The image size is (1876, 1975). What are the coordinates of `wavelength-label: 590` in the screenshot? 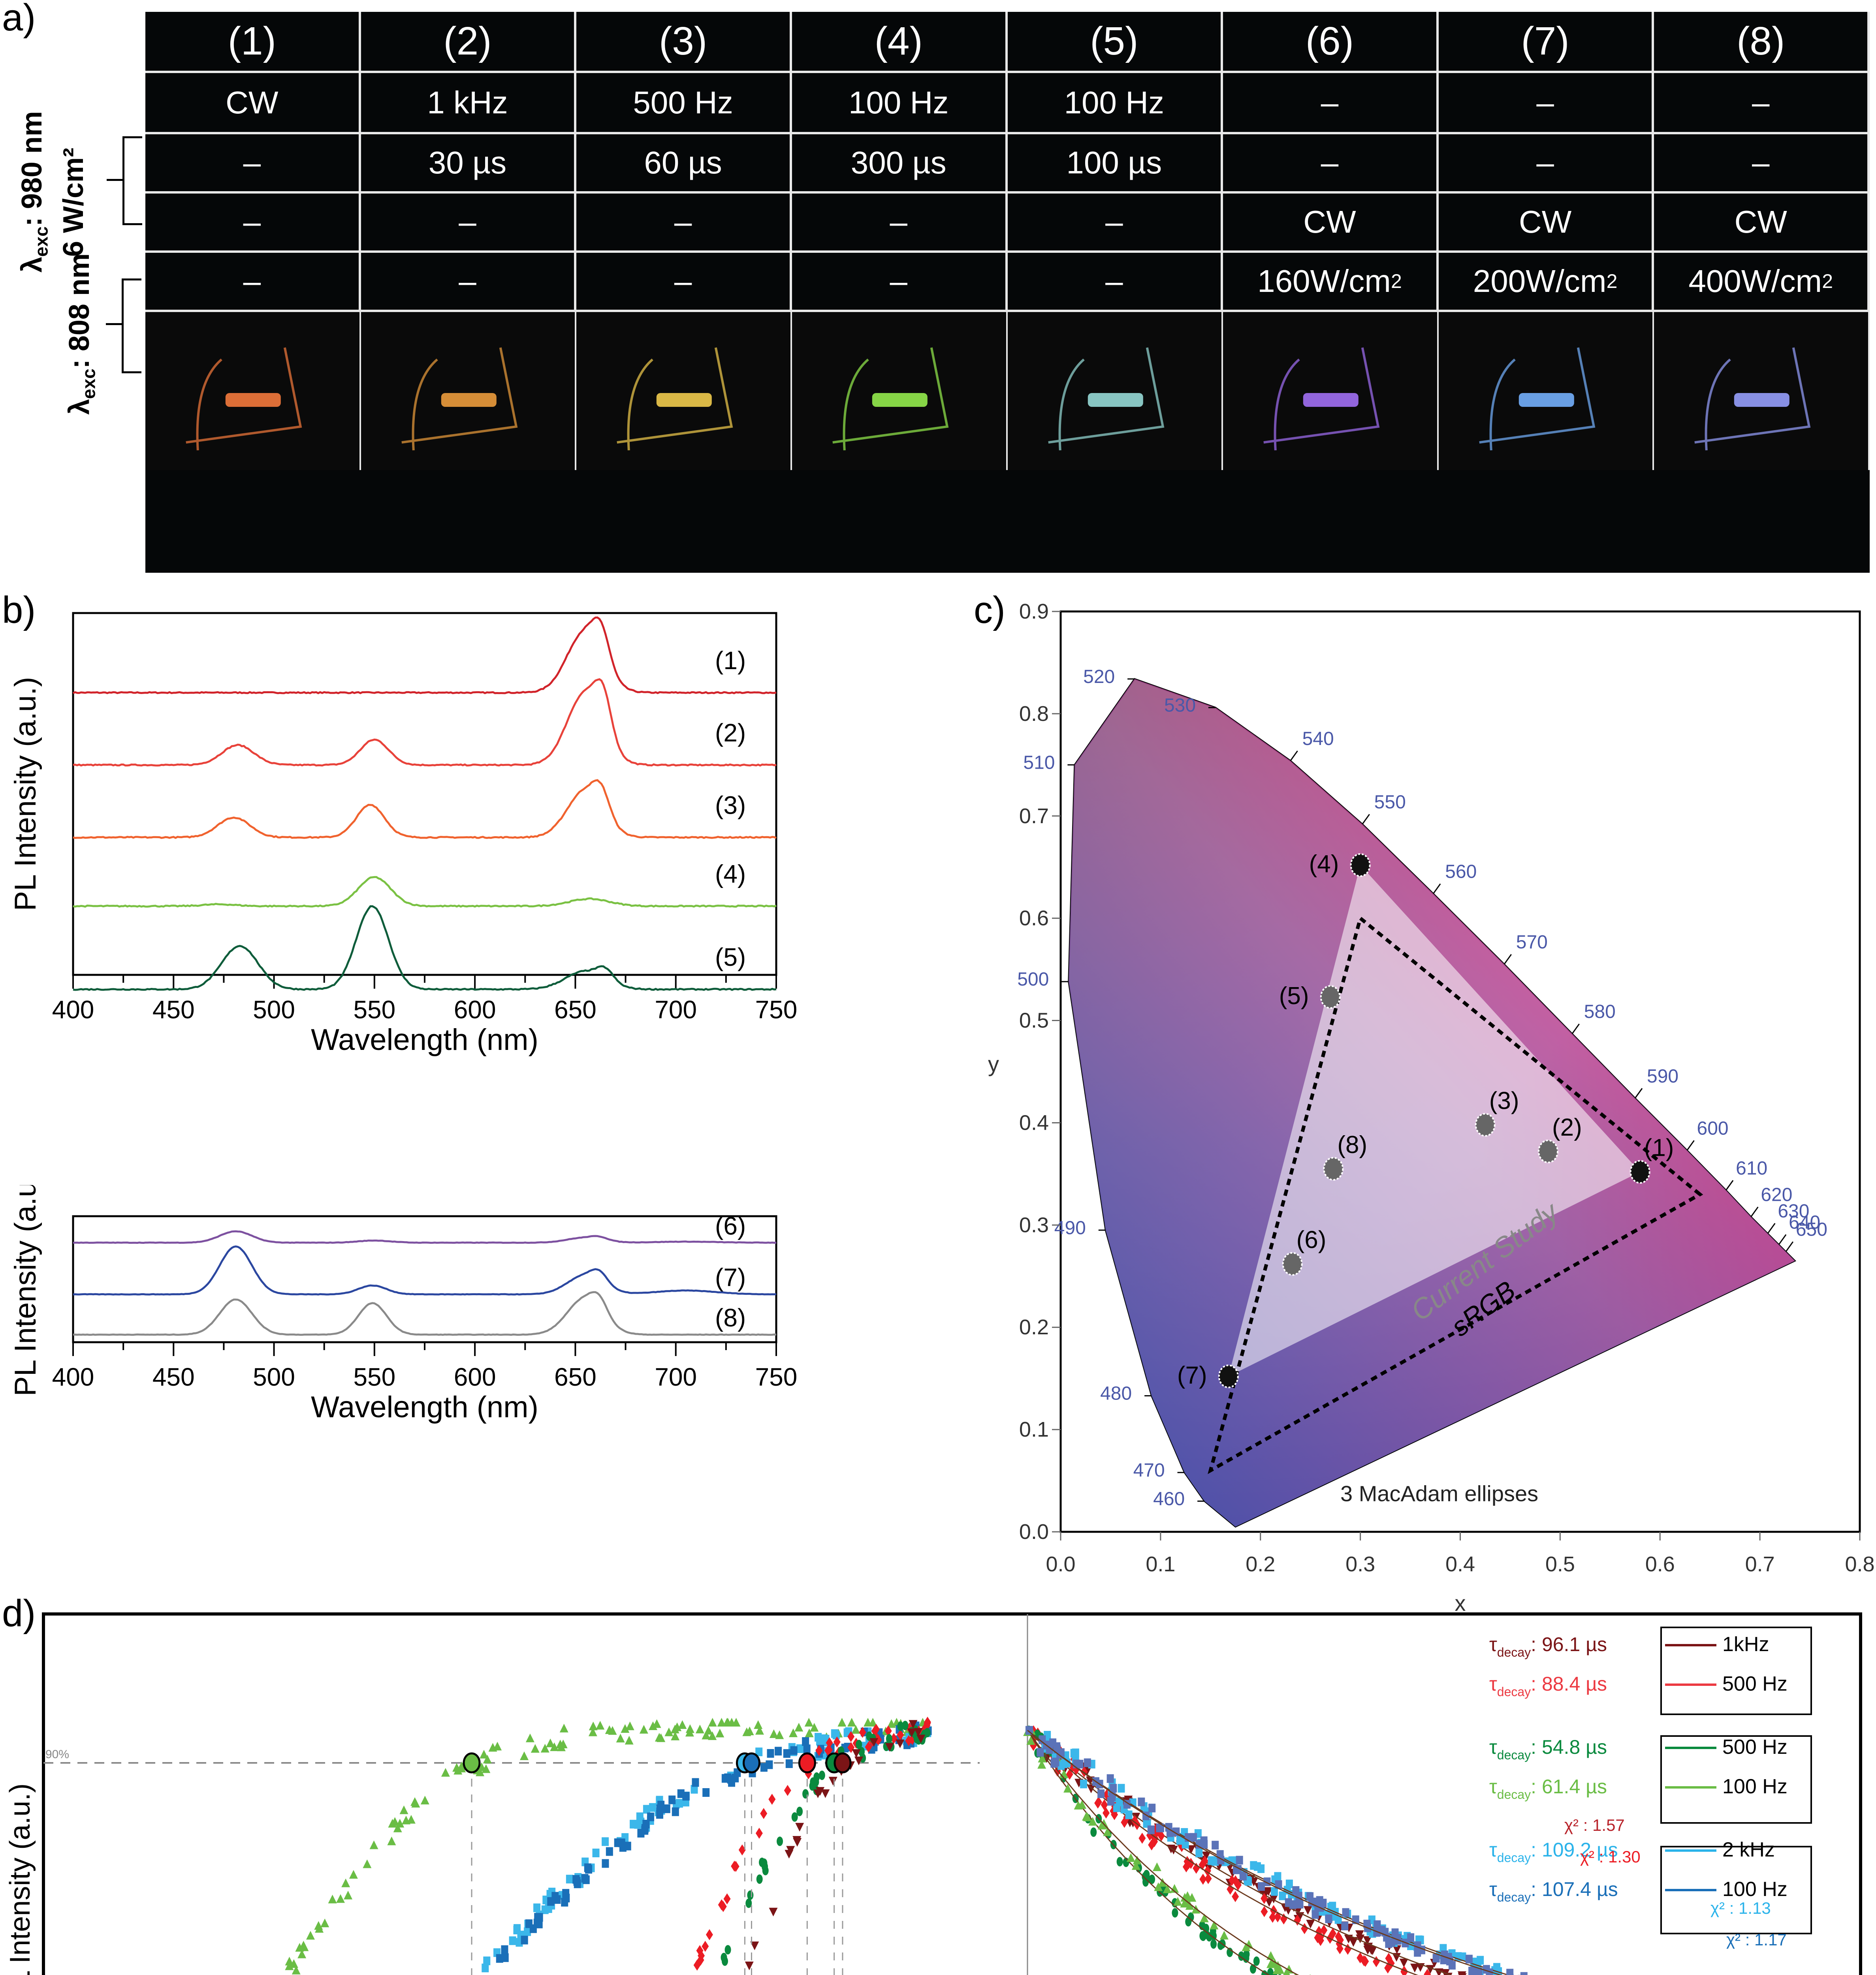 It's located at (1662, 1077).